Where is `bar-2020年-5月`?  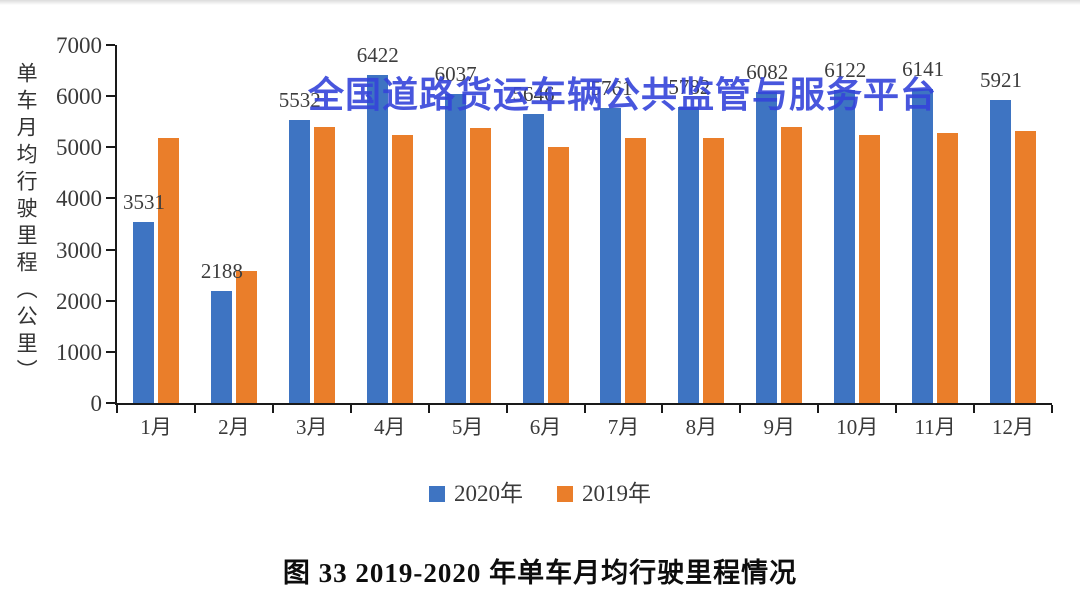
bar-2020年-5月 is located at coordinates (455, 248).